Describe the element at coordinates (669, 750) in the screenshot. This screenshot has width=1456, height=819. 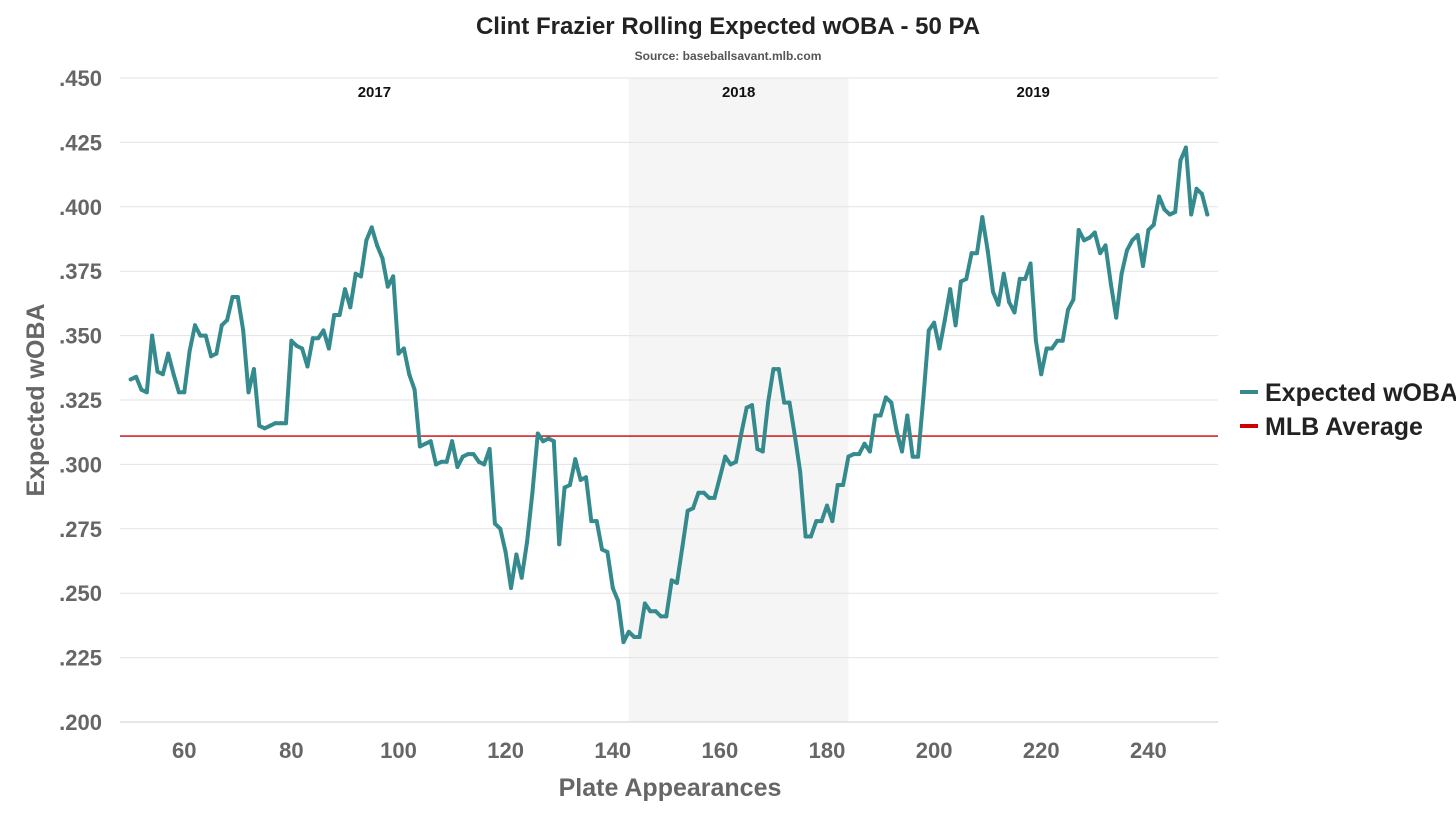
I see `x-axis-ticks: 60 80 100 120 140 160 180 200 220 240` at that location.